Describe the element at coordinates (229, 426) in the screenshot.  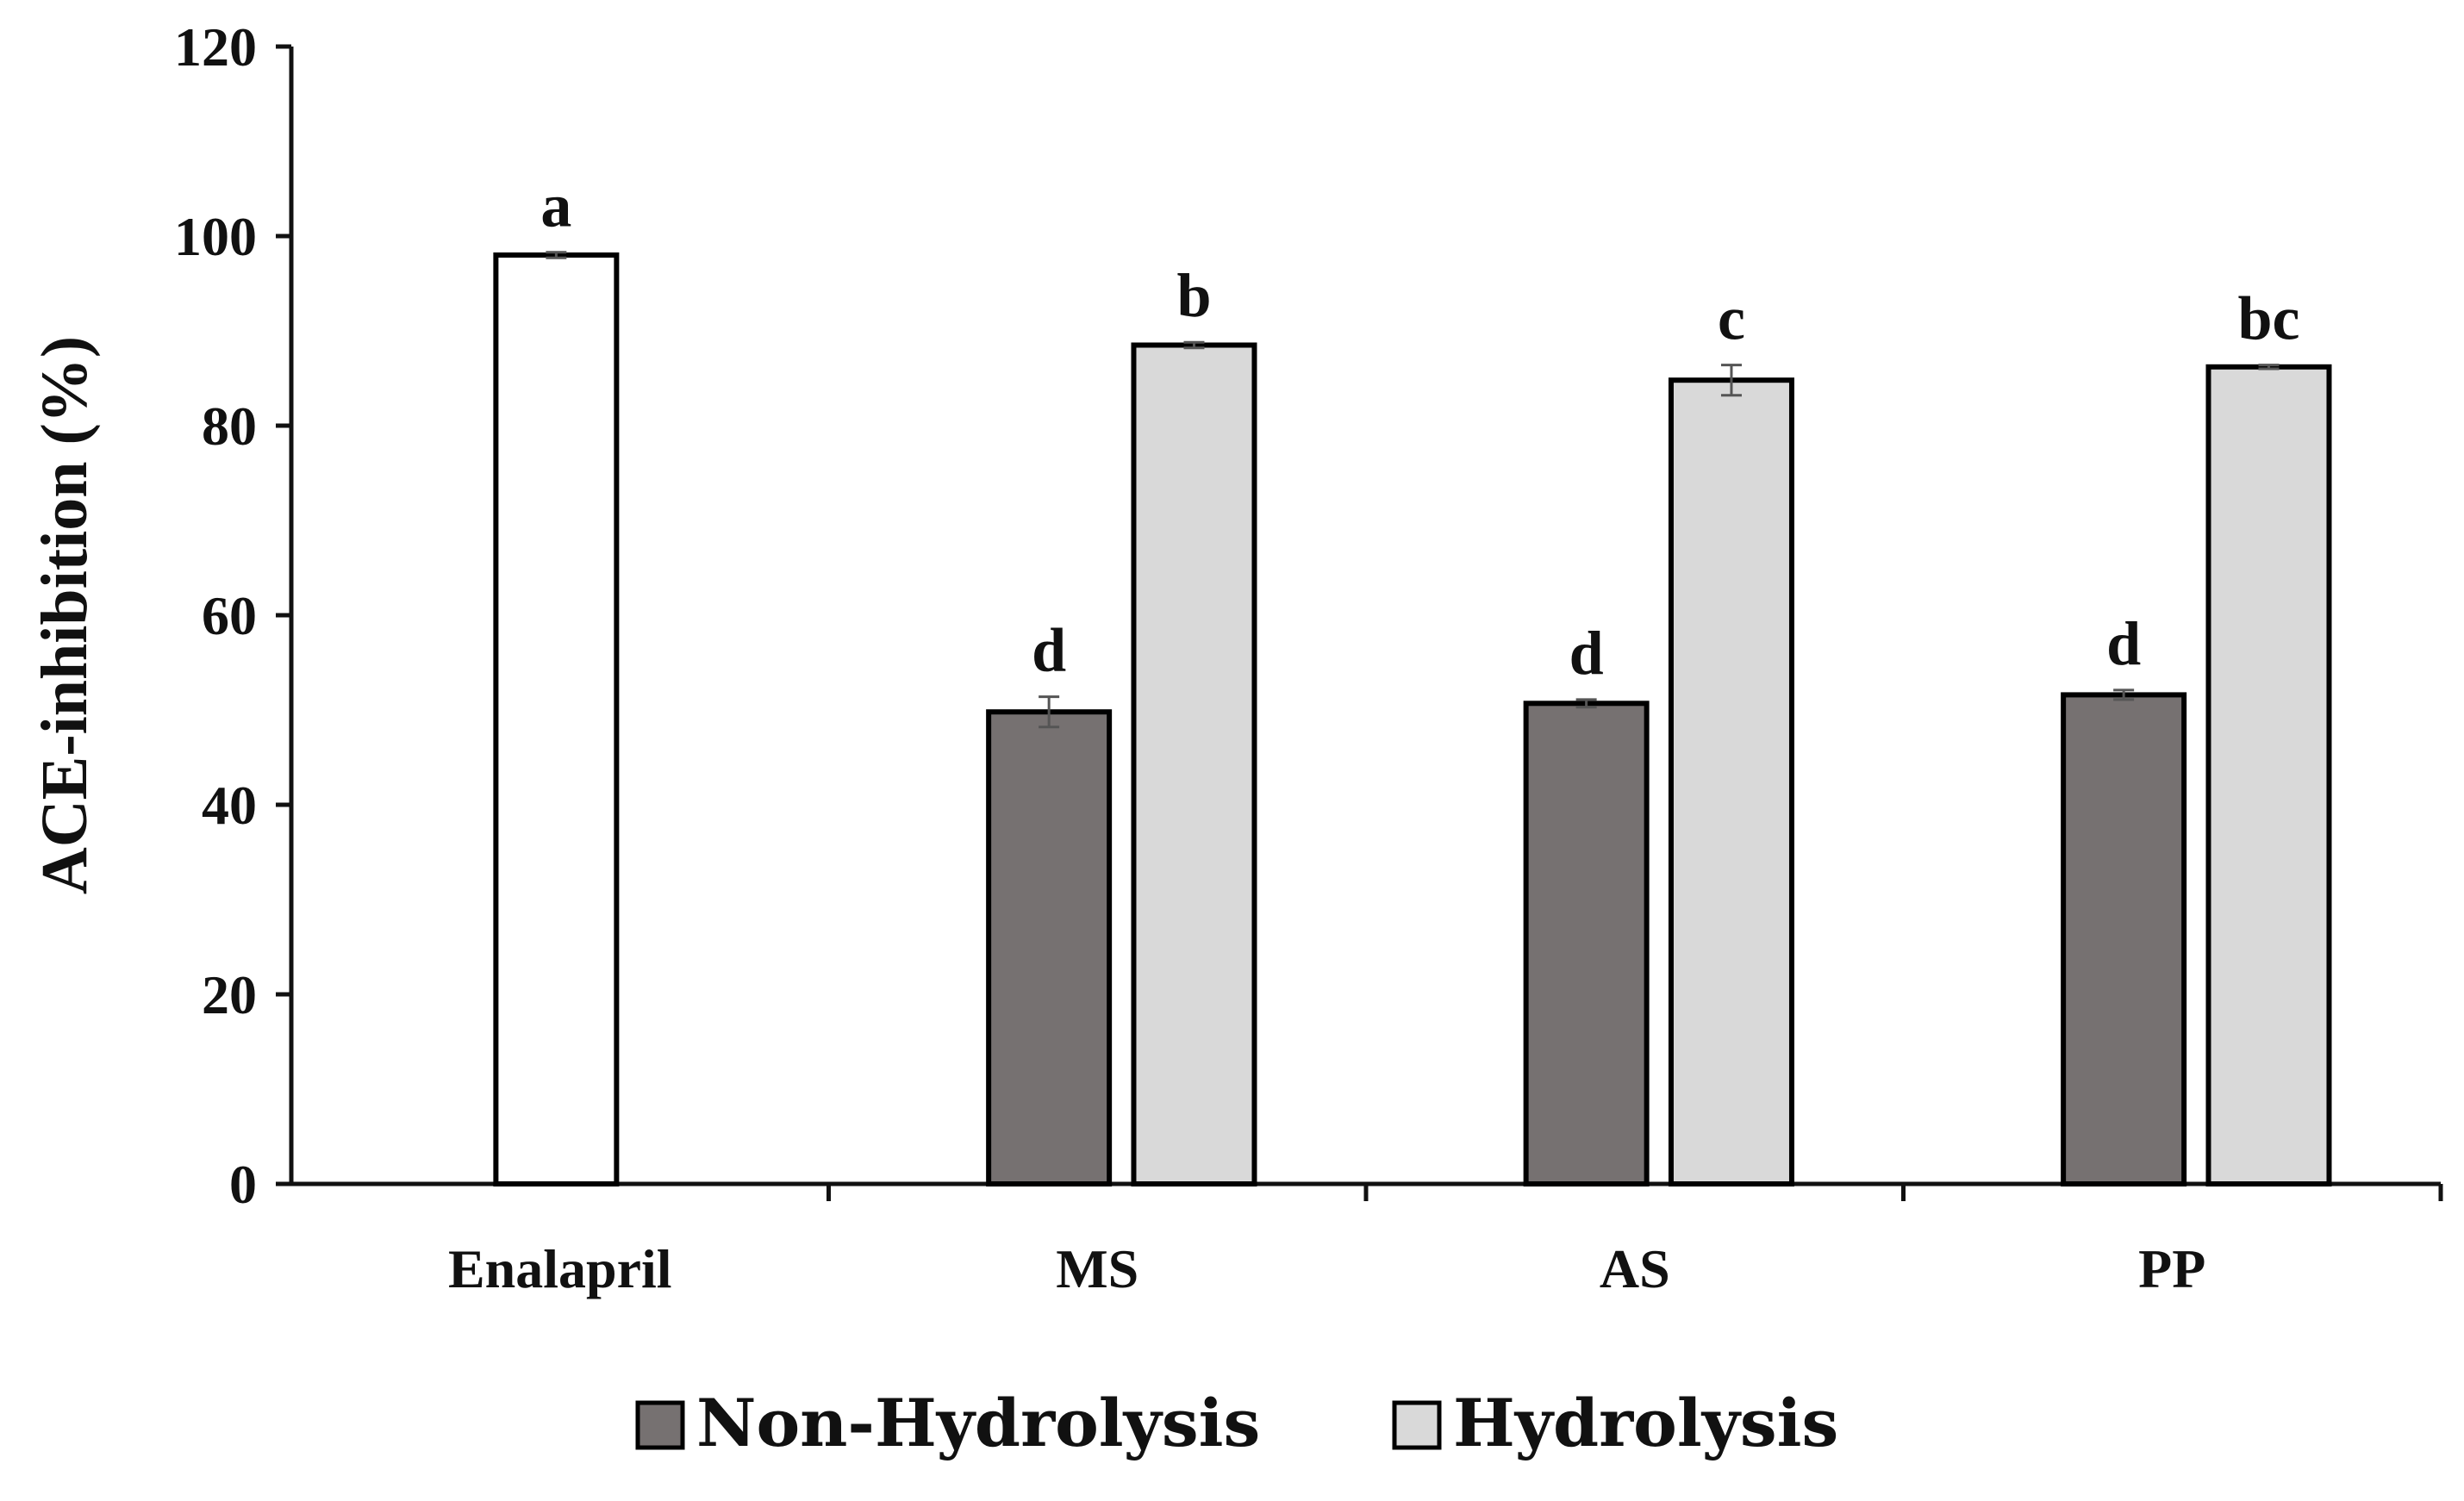
I see `y-tick-label: 80` at that location.